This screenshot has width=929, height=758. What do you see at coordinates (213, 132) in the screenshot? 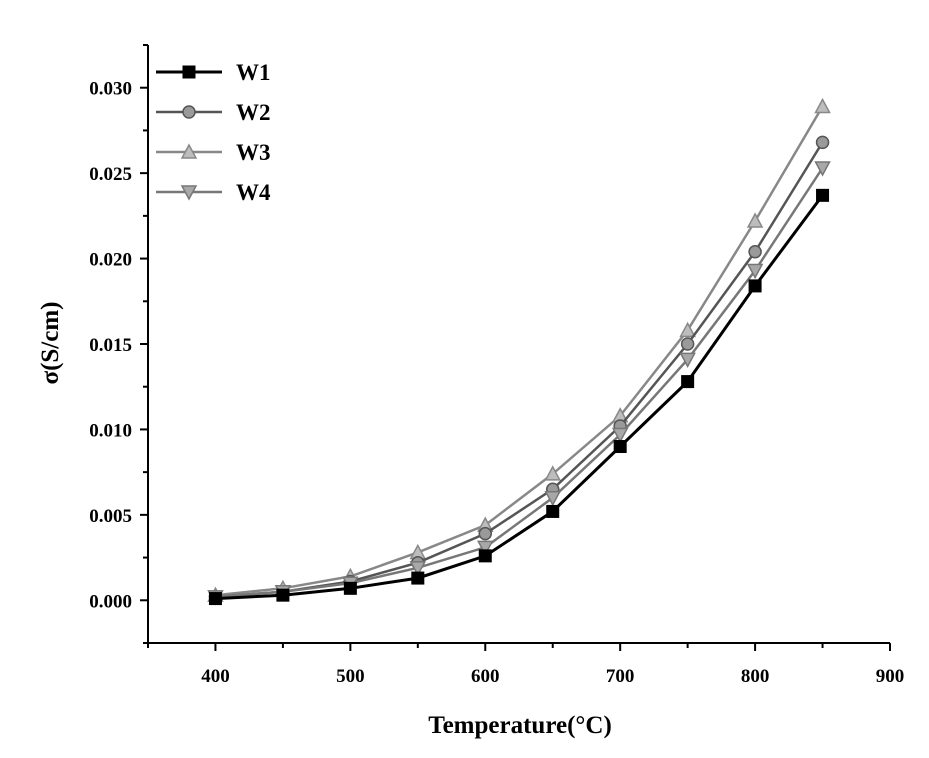
I see `legend: W1 W2 W3 W4` at bounding box center [213, 132].